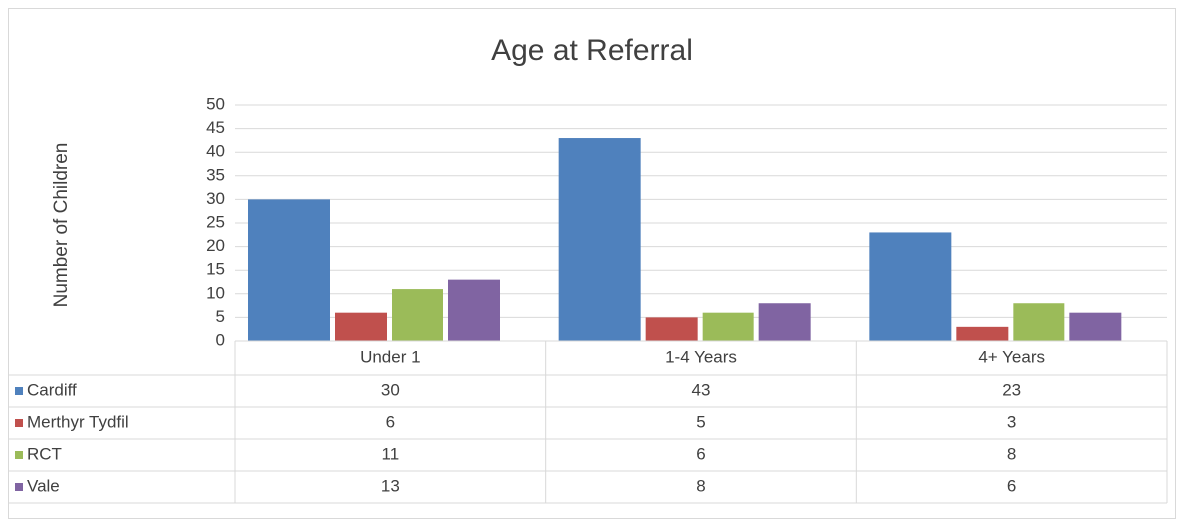 The height and width of the screenshot is (527, 1184). What do you see at coordinates (390, 389) in the screenshot?
I see `table-value: 30` at bounding box center [390, 389].